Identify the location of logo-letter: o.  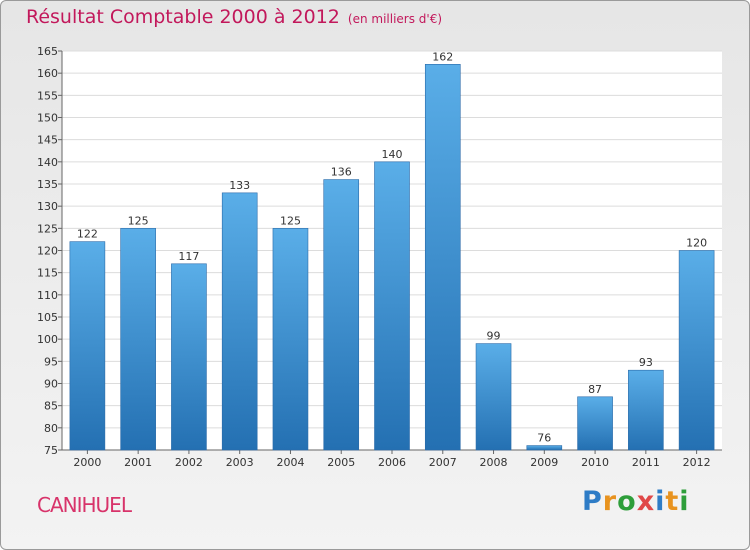
(627, 501).